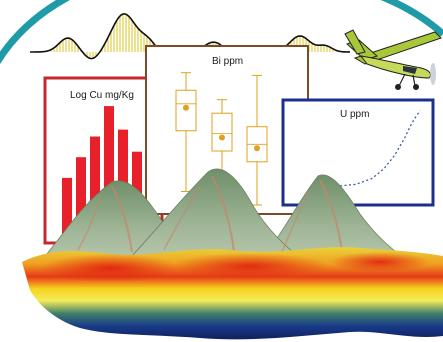 This screenshot has width=443, height=342. Describe the element at coordinates (380, 262) in the screenshot. I see `hot-anomaly-right` at that location.